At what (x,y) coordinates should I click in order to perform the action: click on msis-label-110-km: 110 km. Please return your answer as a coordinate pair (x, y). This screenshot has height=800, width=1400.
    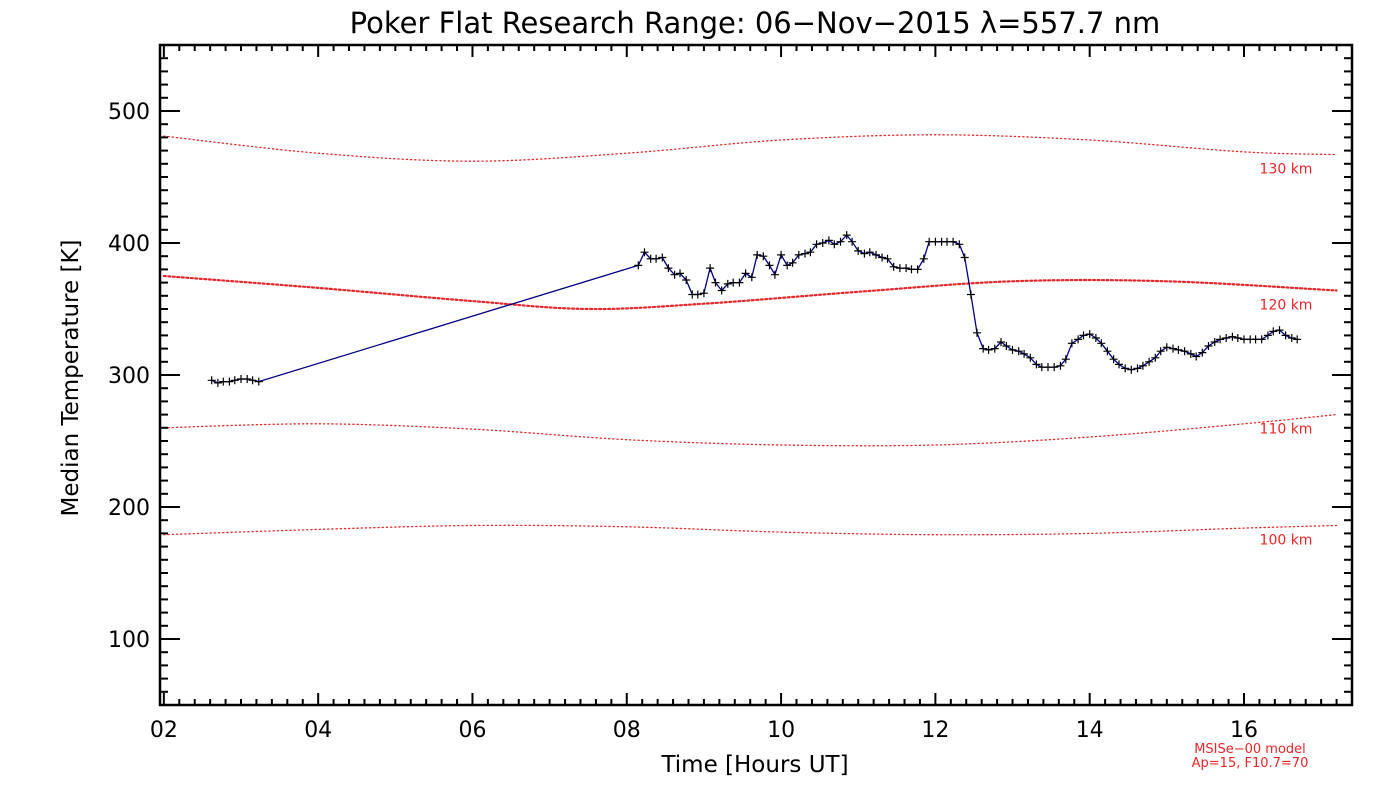
    Looking at the image, I should click on (1286, 430).